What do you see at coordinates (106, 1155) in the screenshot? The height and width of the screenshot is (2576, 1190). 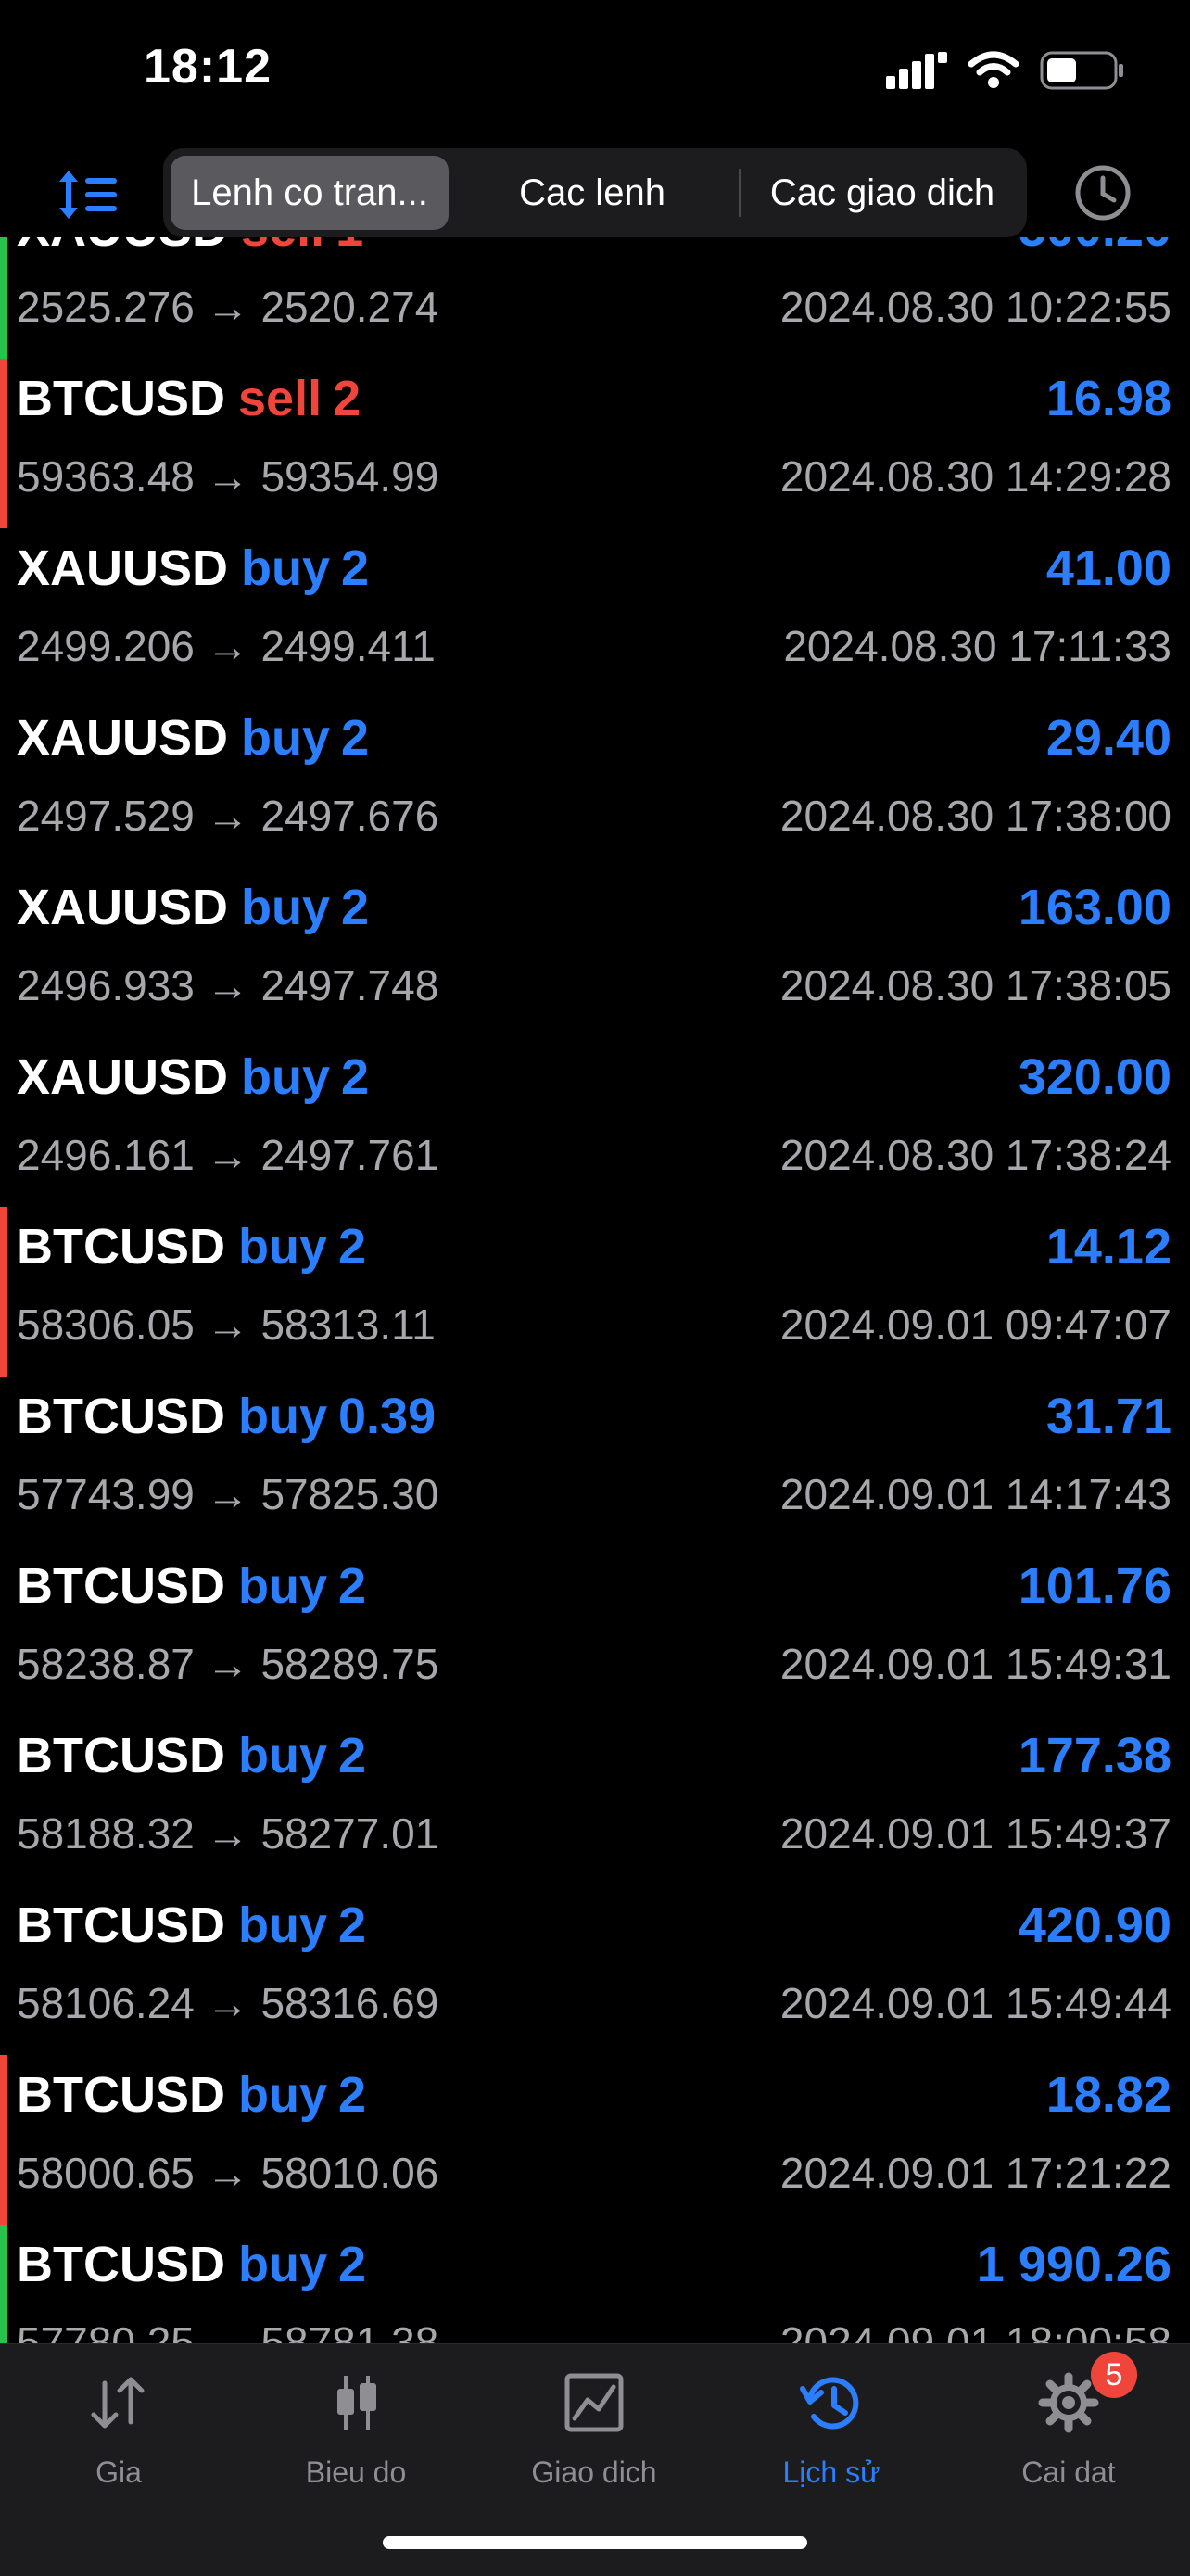 I see `open-price: 2496.161` at bounding box center [106, 1155].